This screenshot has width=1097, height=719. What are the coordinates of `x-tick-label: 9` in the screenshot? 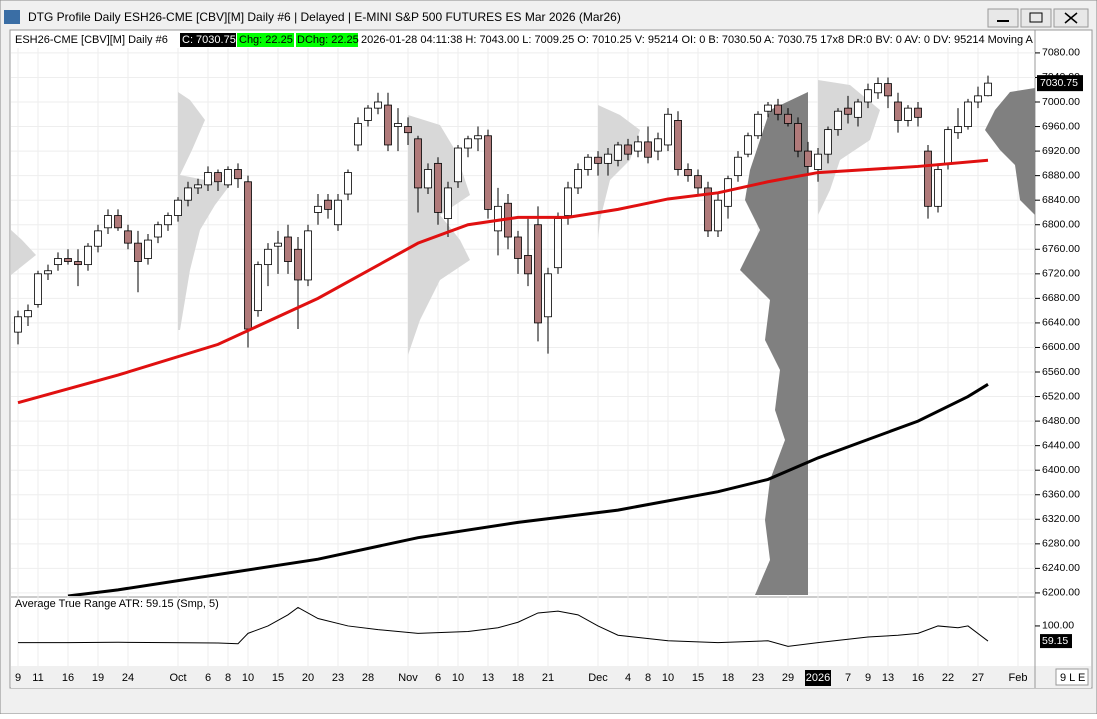 It's located at (18, 678).